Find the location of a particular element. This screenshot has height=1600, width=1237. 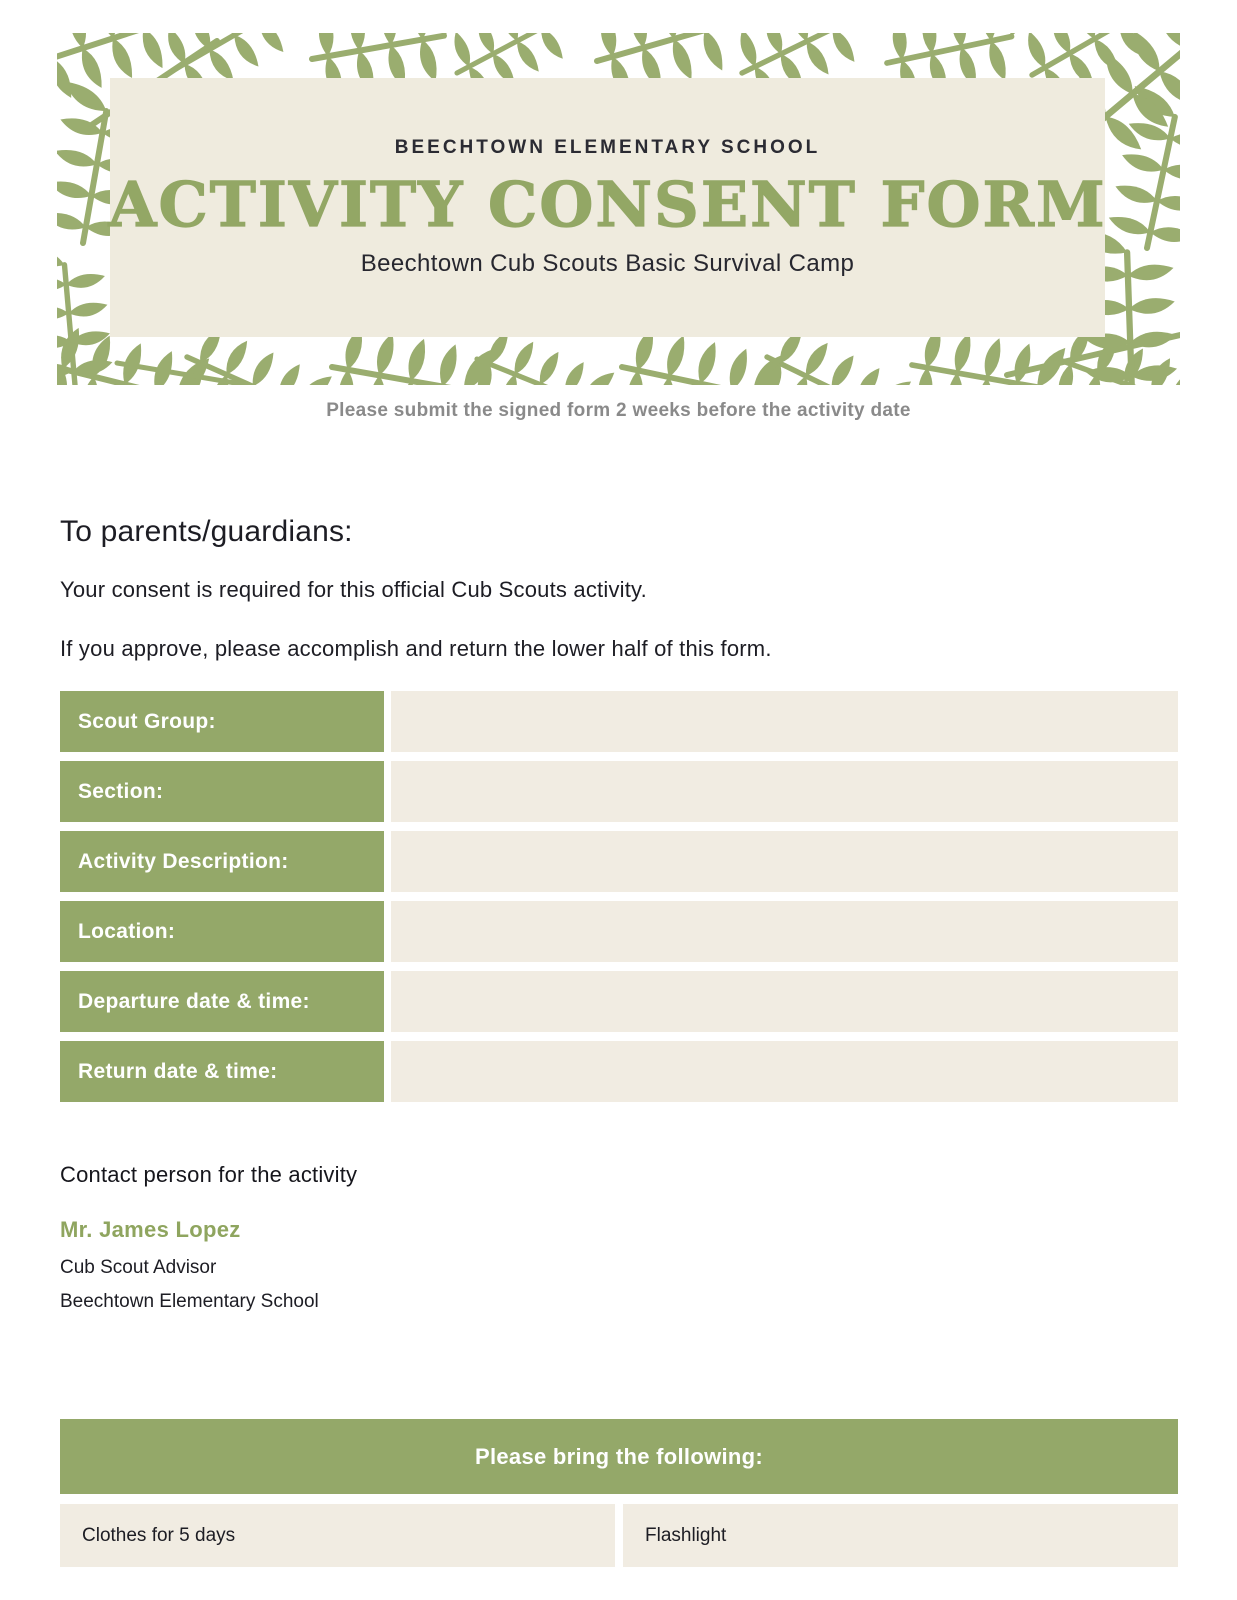

form-row: Section: is located at coordinates (619, 791).